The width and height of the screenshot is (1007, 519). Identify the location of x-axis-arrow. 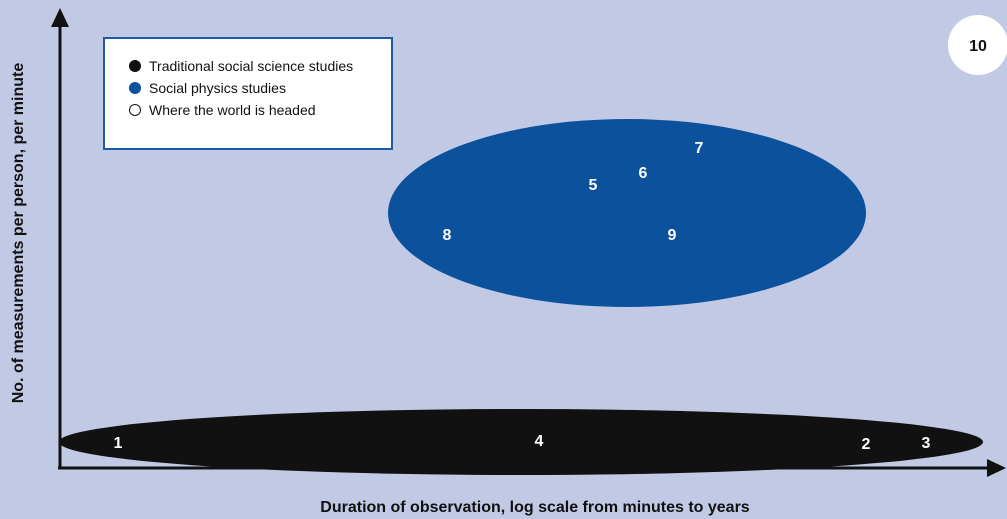
(996, 468).